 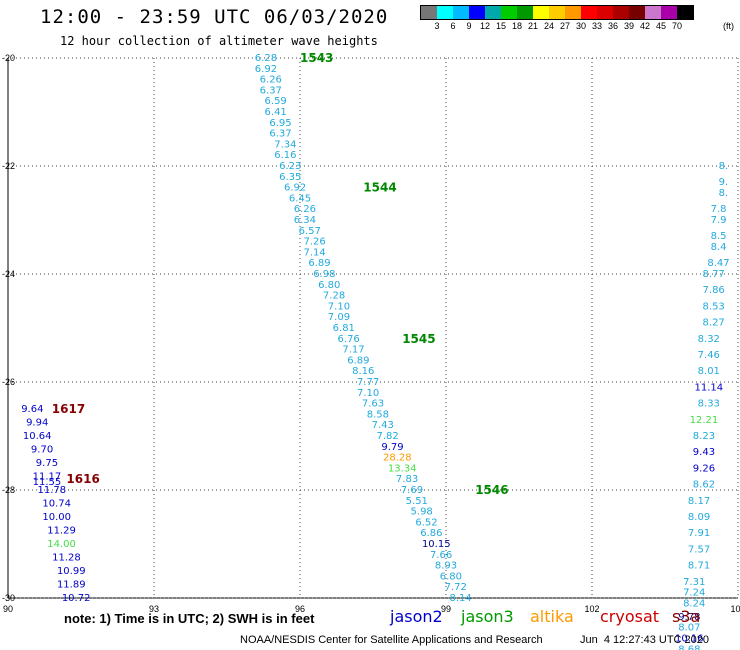 What do you see at coordinates (56, 504) in the screenshot?
I see `swh-value-label: 10.74` at bounding box center [56, 504].